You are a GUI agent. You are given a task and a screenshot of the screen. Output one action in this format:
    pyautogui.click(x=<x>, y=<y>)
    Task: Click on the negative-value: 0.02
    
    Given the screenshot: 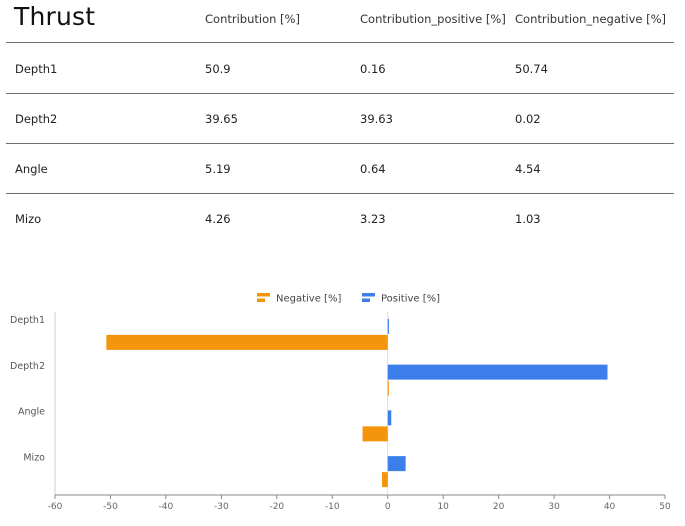 What is the action you would take?
    pyautogui.click(x=528, y=119)
    